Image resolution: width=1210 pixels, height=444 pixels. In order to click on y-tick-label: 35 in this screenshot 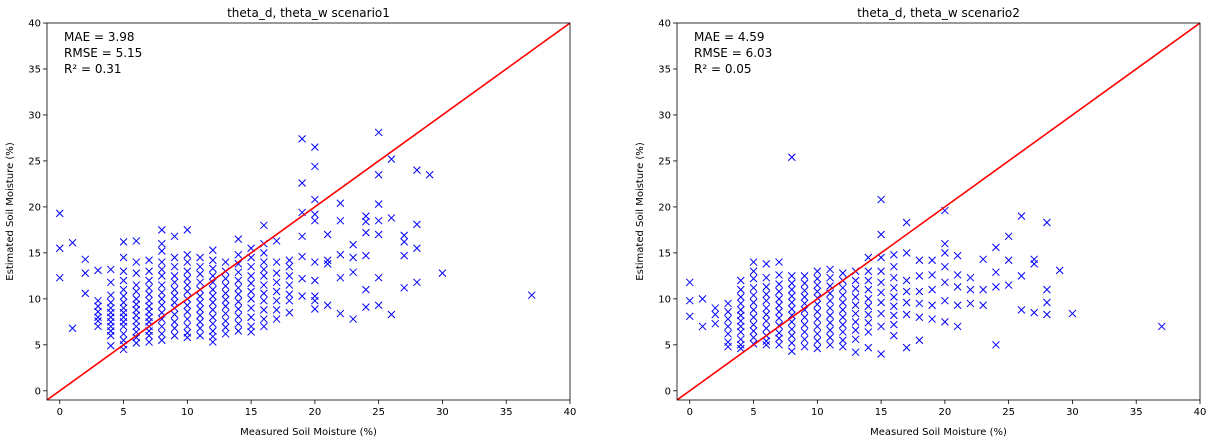, I will do `click(34, 69)`.